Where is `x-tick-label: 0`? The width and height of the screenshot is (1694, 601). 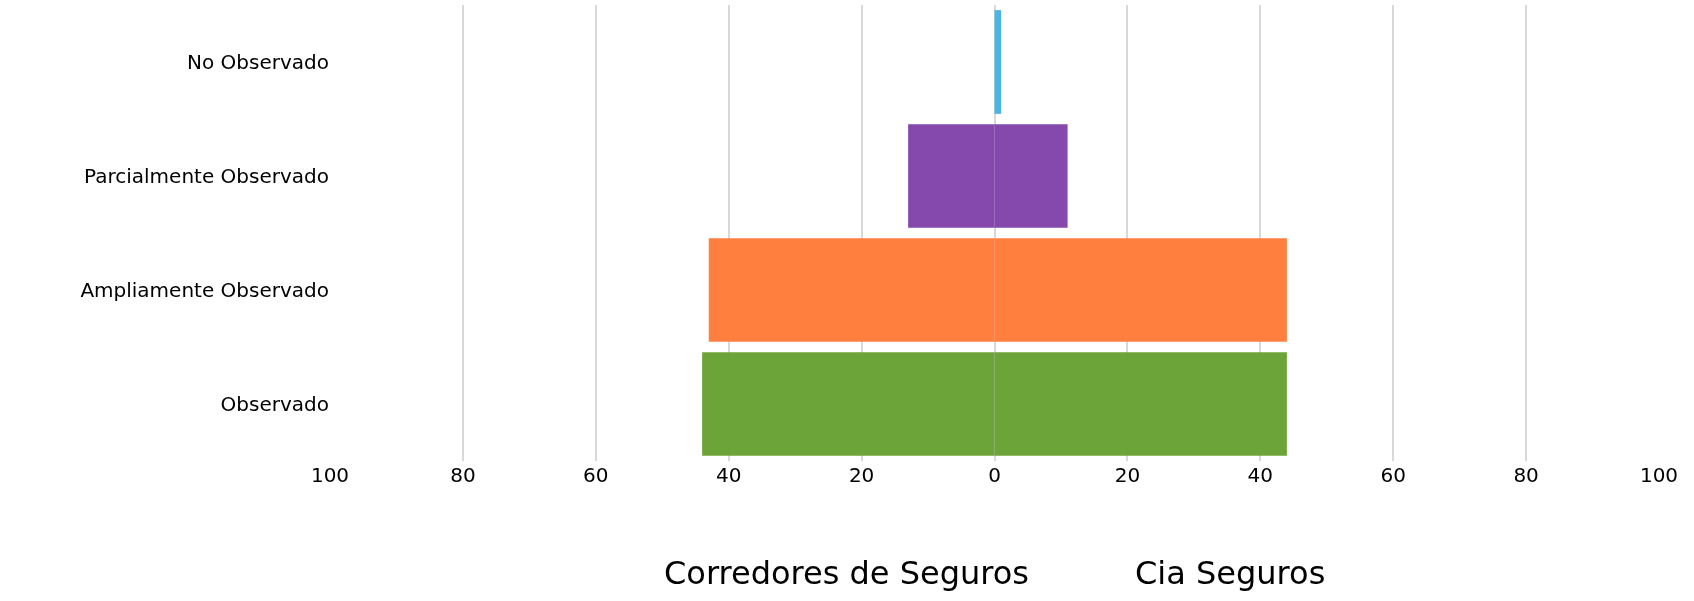 x-tick-label: 0 is located at coordinates (994, 475).